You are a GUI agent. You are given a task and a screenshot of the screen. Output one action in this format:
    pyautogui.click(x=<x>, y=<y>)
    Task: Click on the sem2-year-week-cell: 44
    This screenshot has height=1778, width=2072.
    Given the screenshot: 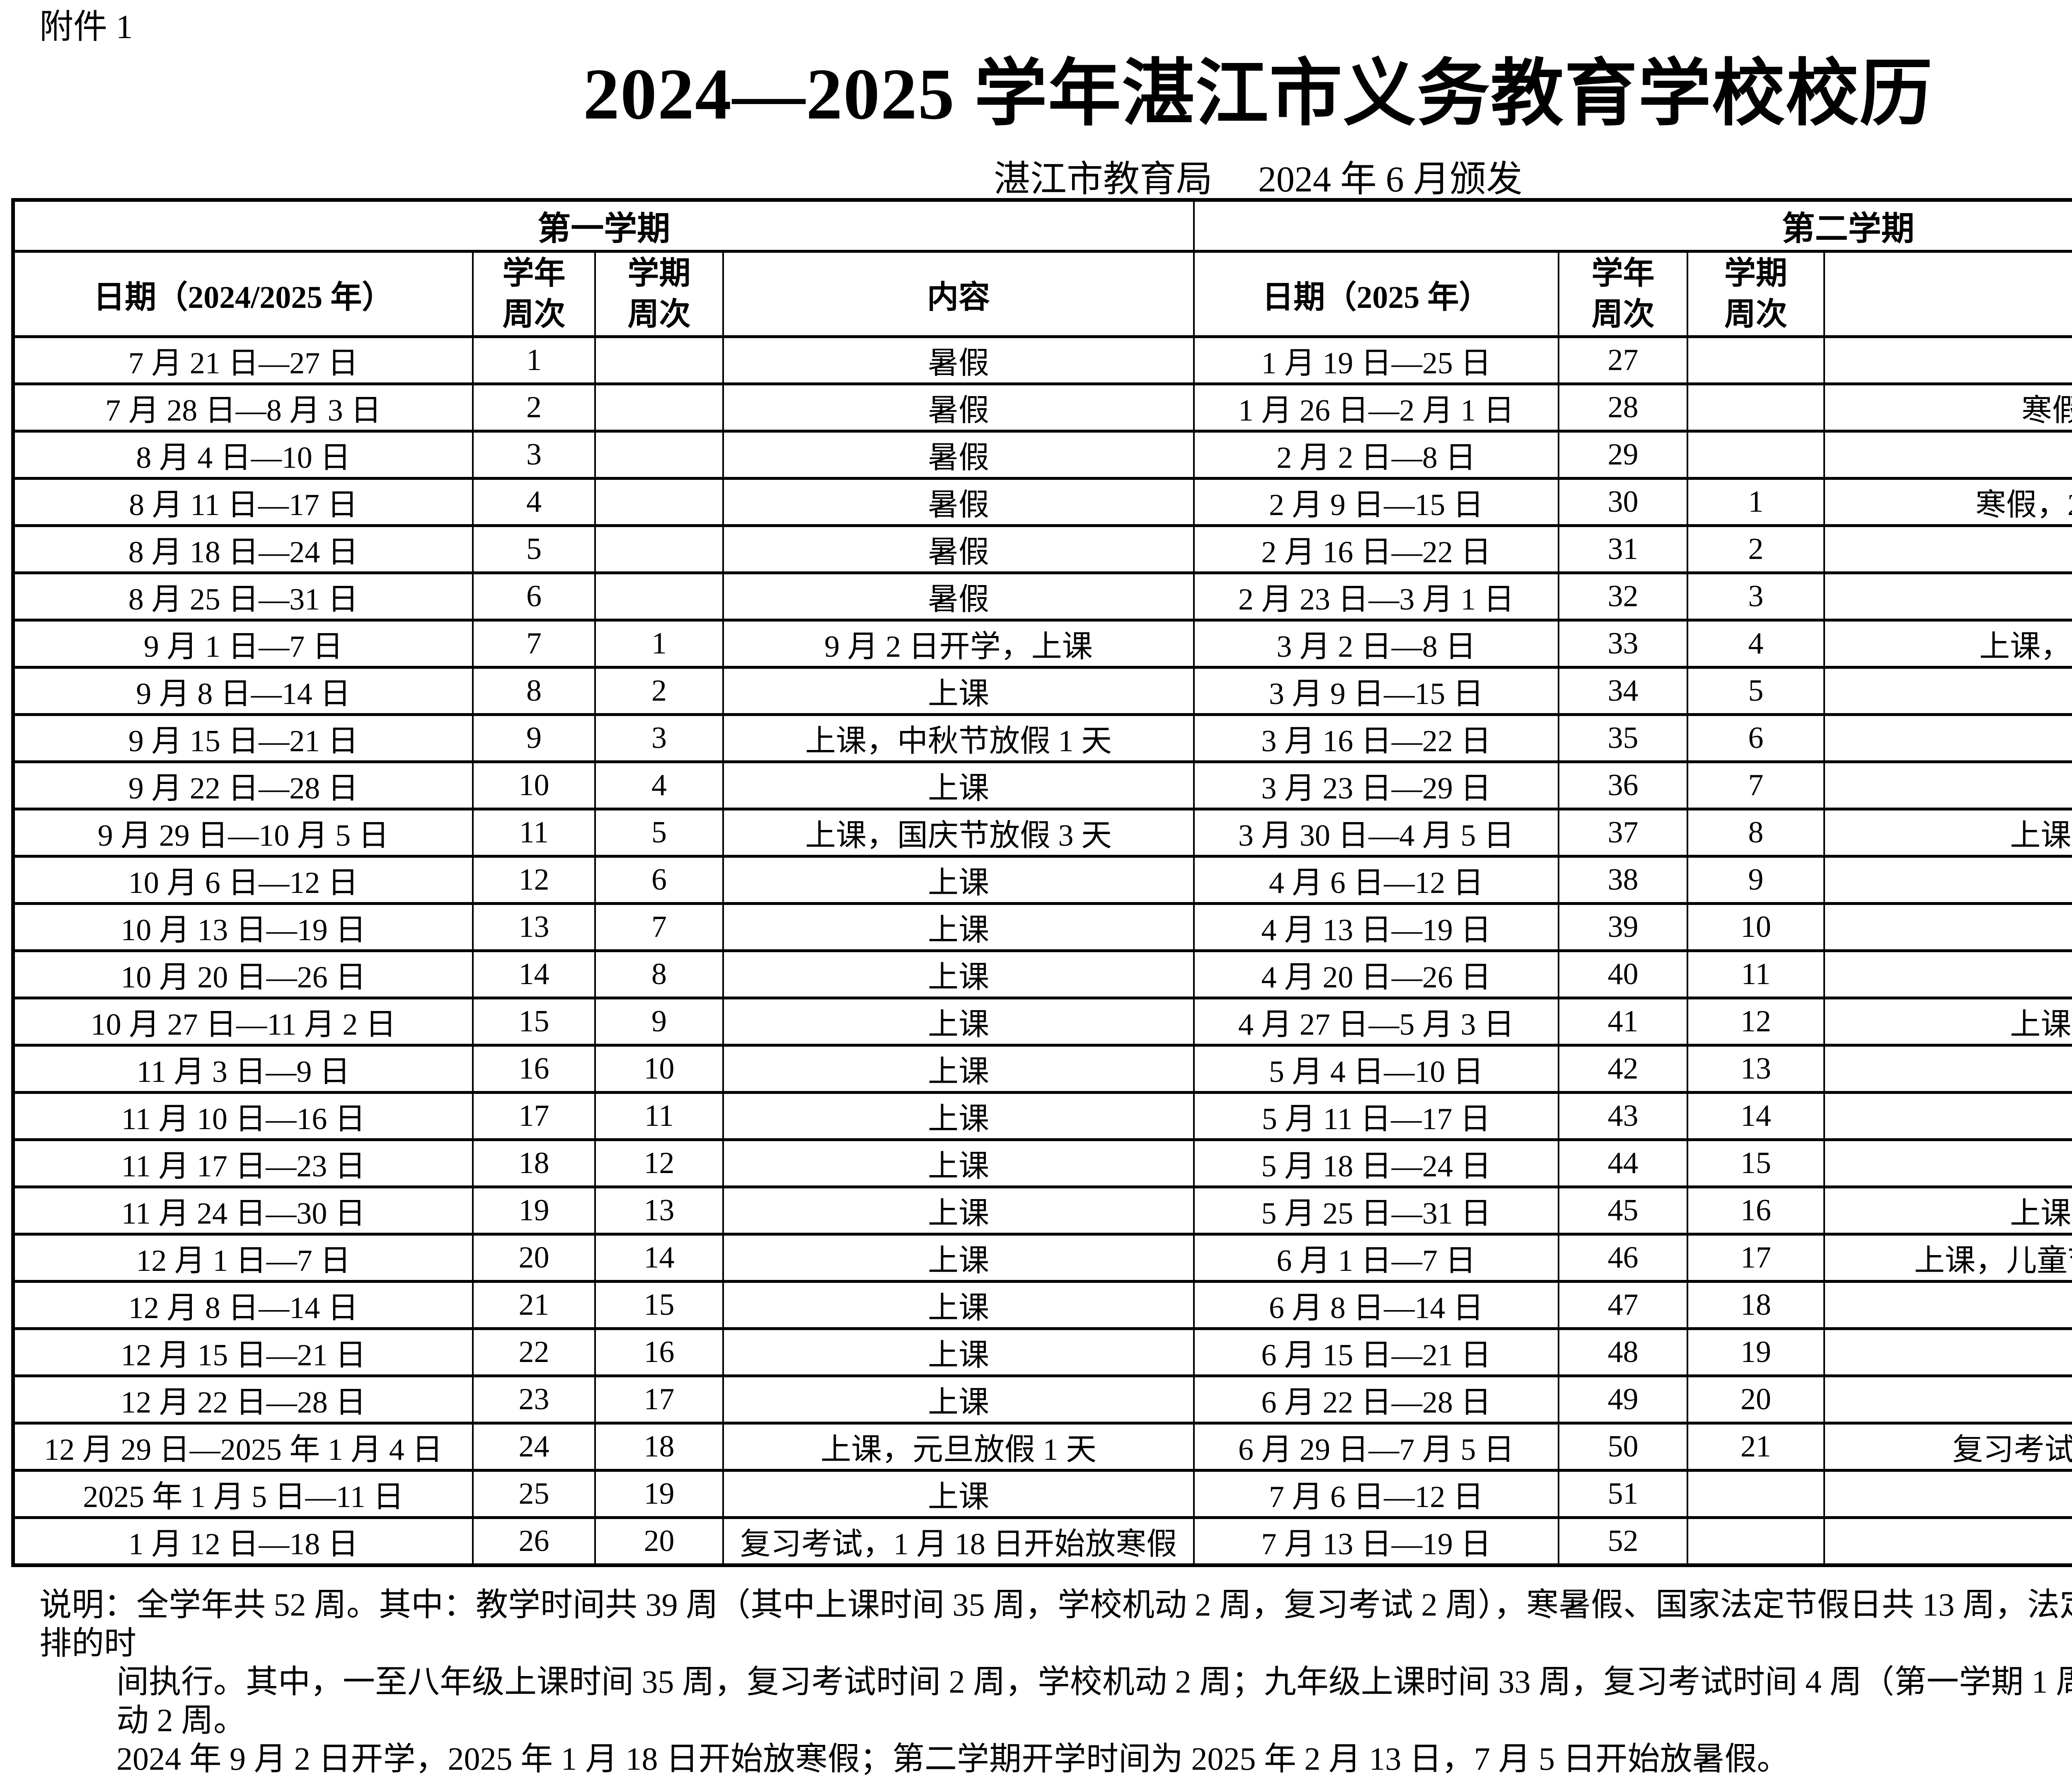 What is the action you would take?
    pyautogui.click(x=1623, y=1163)
    